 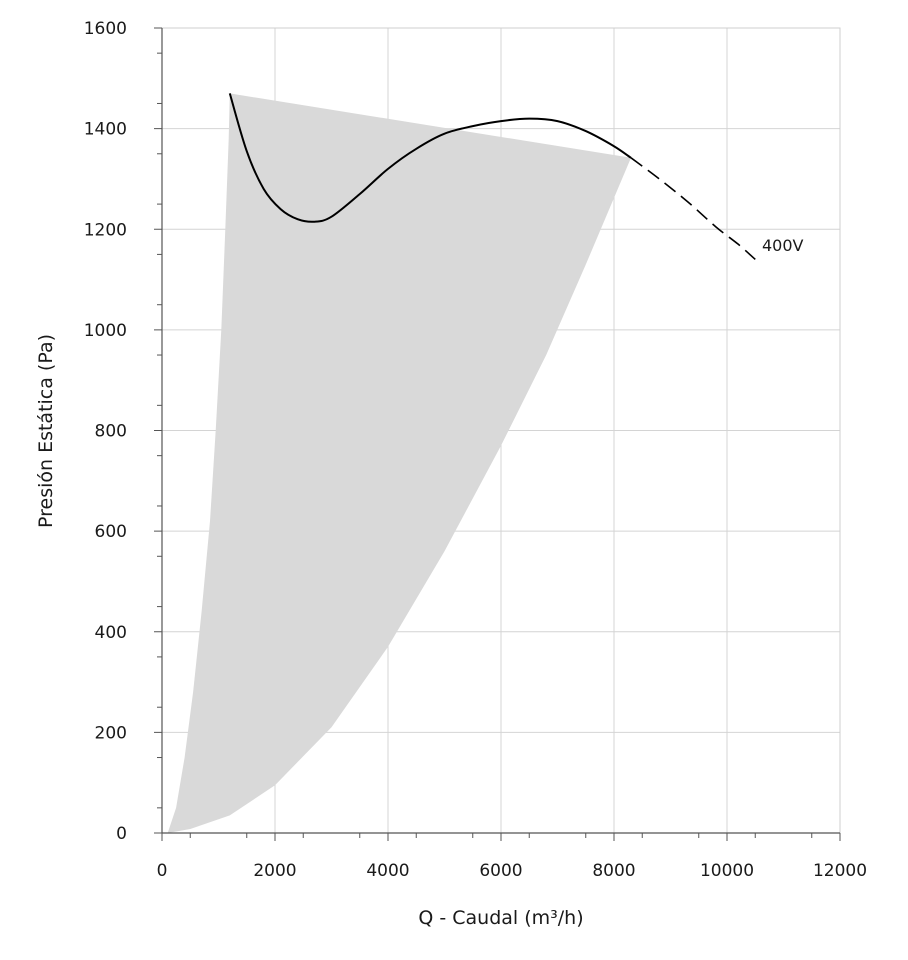 I want to click on x-tick-label: 0, so click(x=162, y=871).